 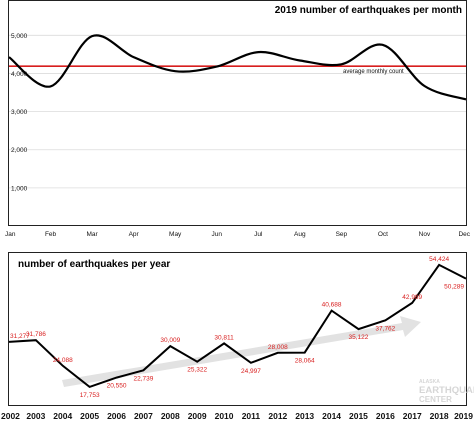 What do you see at coordinates (10, 234) in the screenshot?
I see `monthly-x-tick-label: Jan` at bounding box center [10, 234].